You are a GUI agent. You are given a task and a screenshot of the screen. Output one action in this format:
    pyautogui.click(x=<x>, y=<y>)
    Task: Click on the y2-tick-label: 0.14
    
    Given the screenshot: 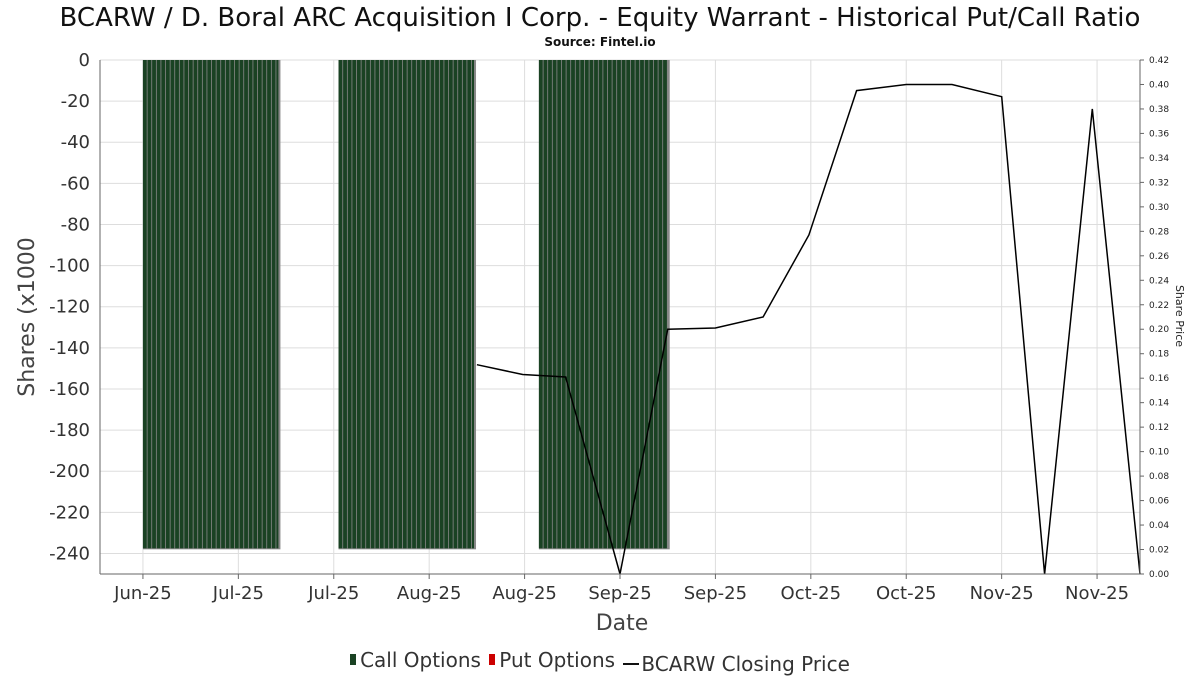 What is the action you would take?
    pyautogui.click(x=1159, y=404)
    